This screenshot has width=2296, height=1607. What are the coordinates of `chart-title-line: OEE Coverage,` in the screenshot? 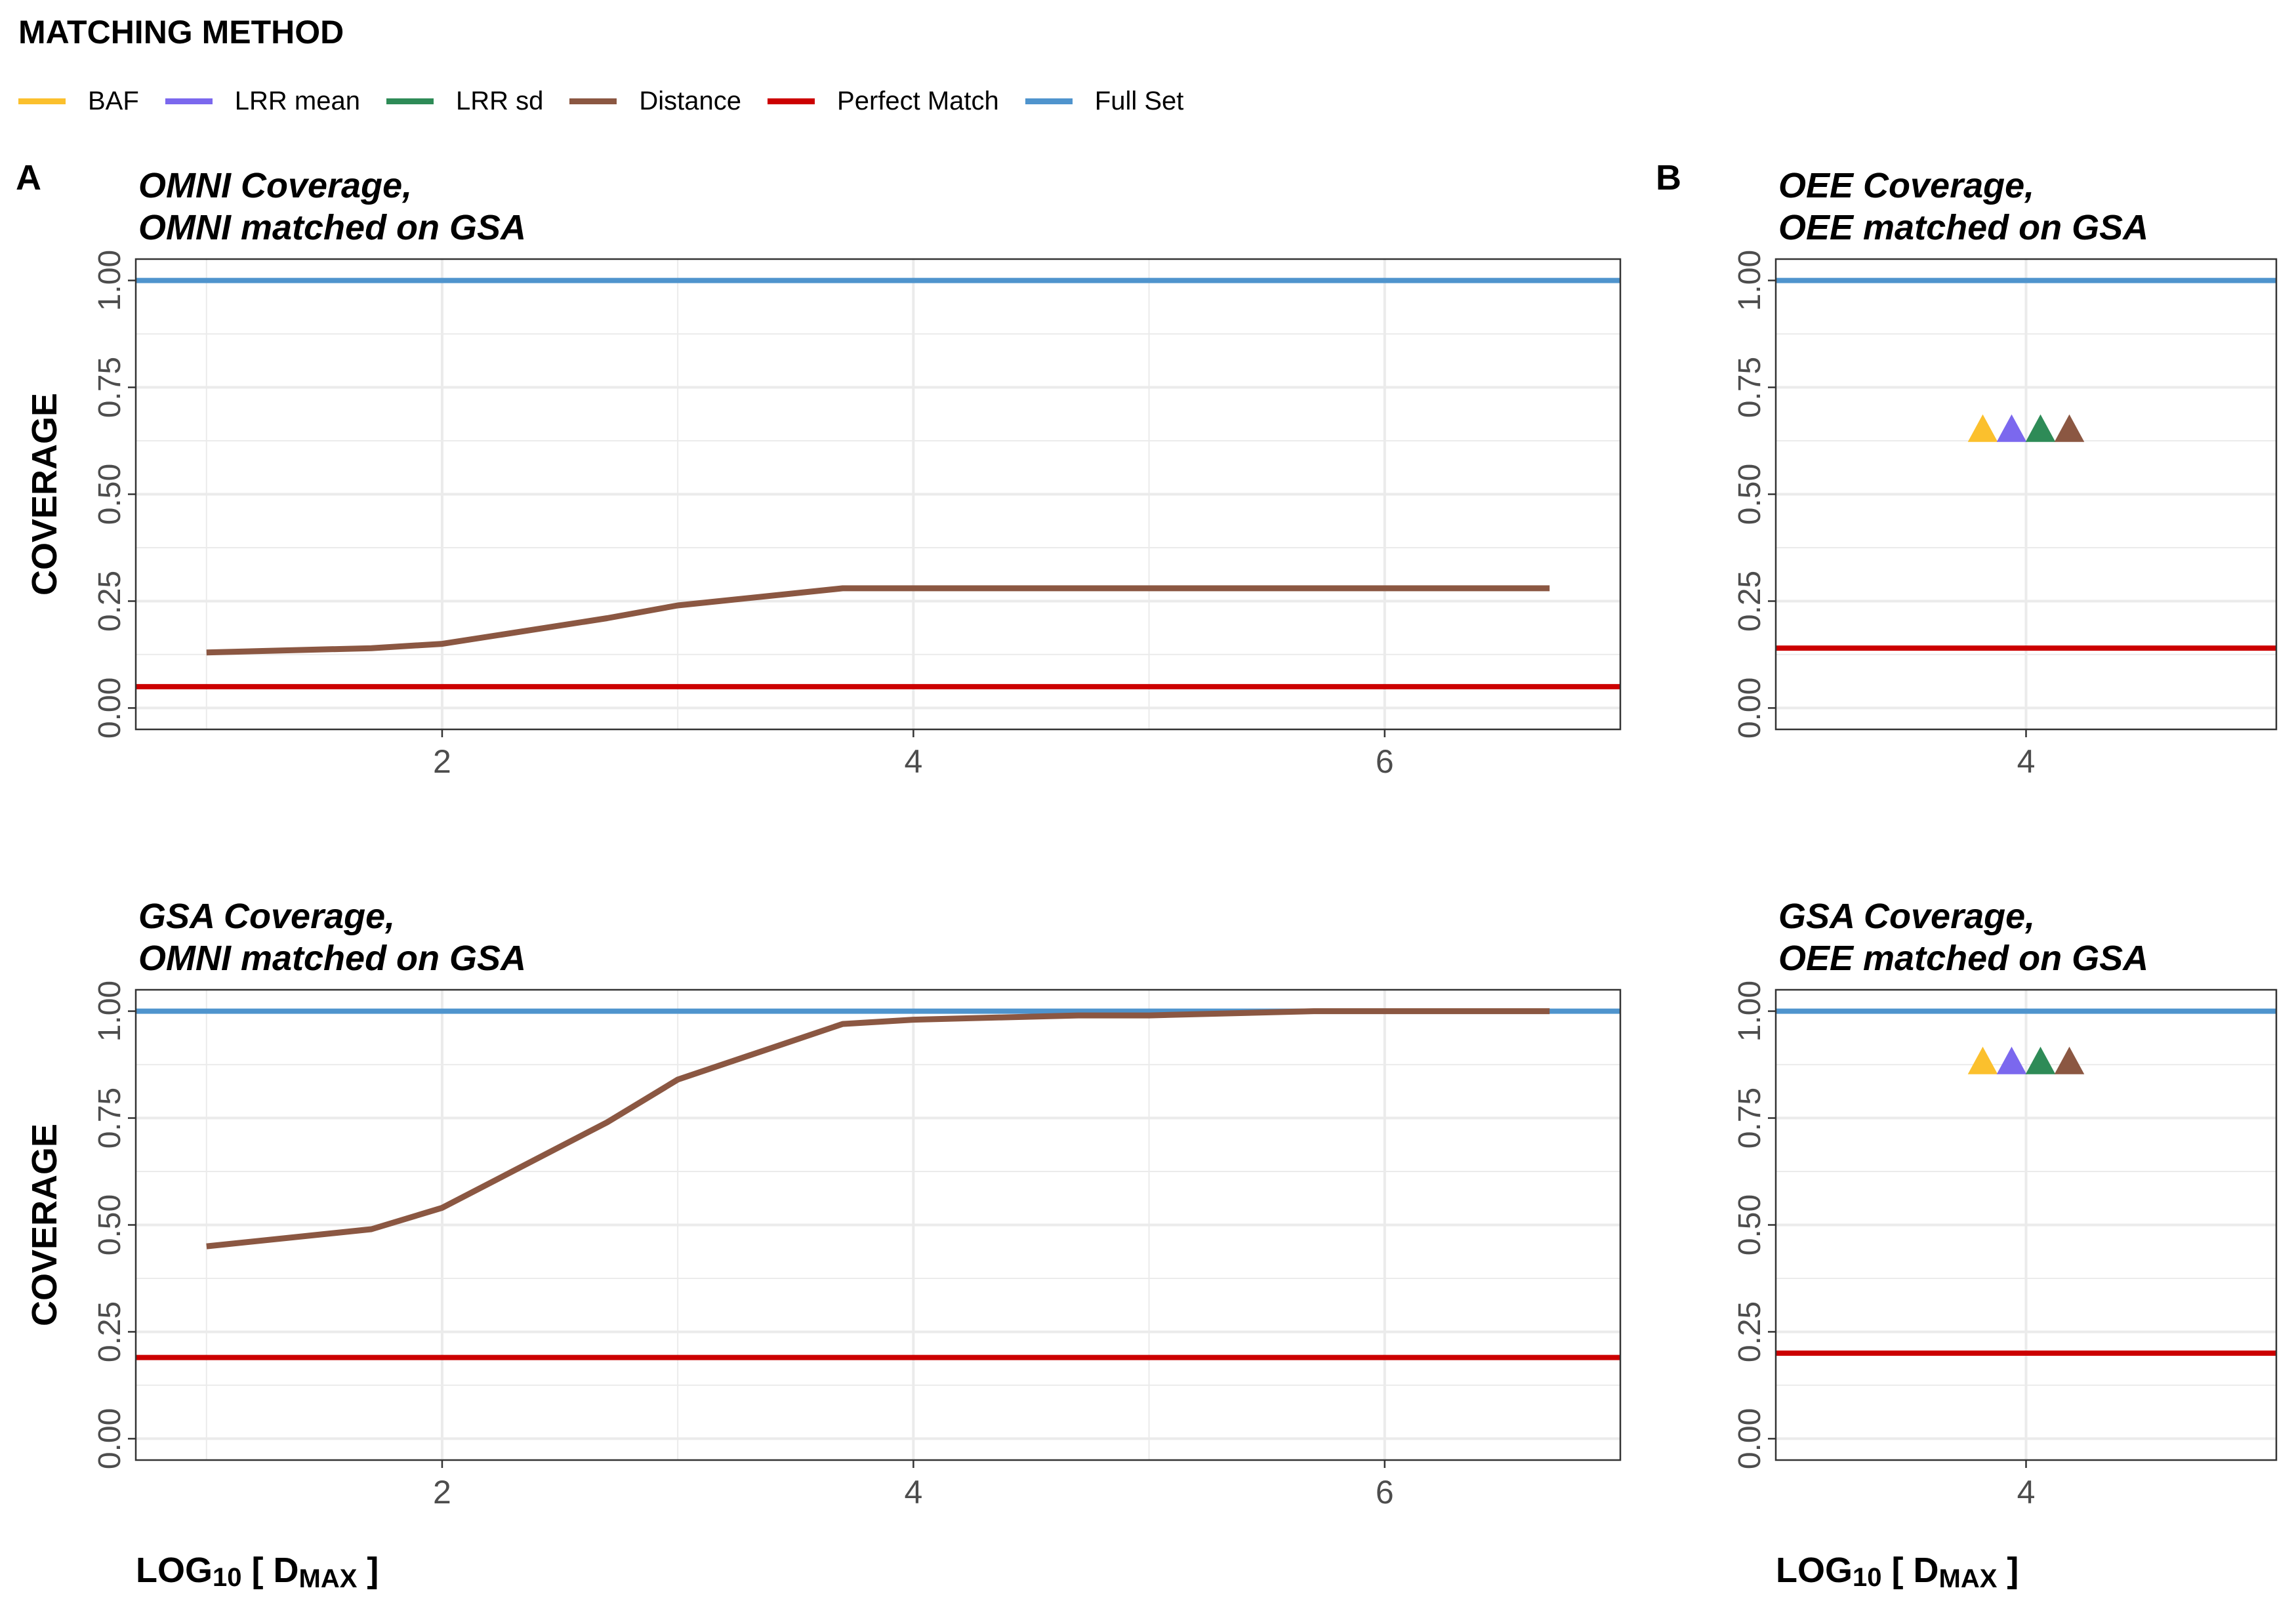 It's located at (1906, 185).